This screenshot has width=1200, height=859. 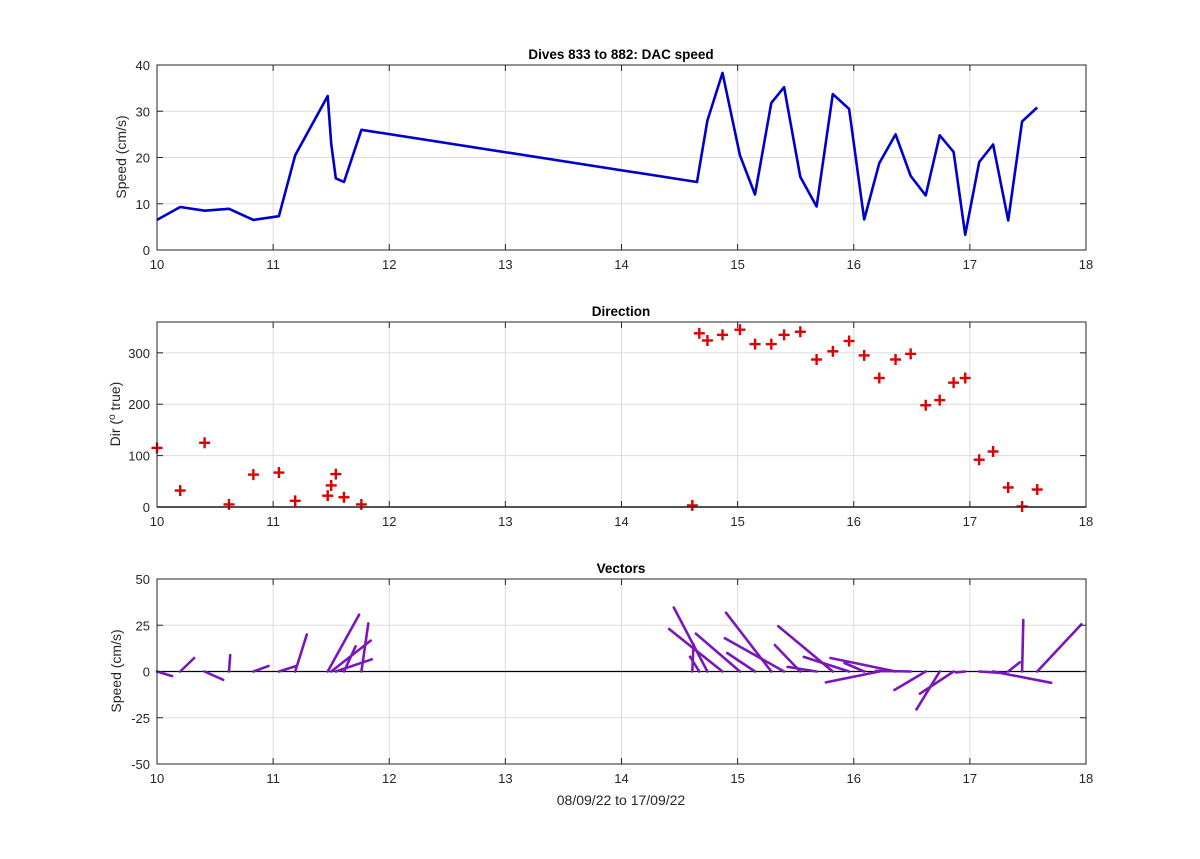 What do you see at coordinates (273, 521) in the screenshot?
I see `direction-x-tick-label: 11` at bounding box center [273, 521].